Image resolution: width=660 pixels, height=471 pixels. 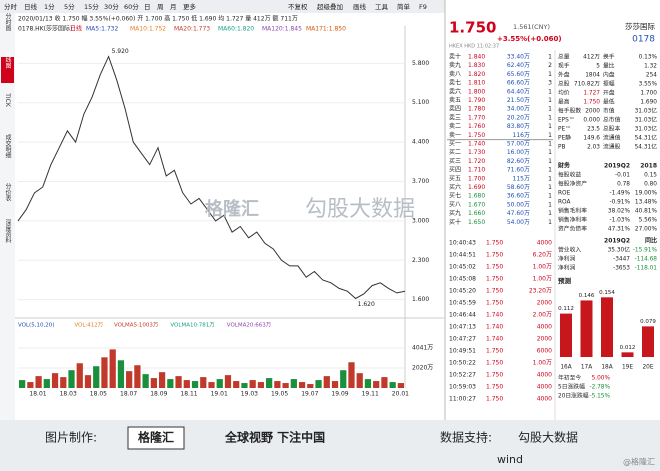 What do you see at coordinates (7, 61) in the screenshot?
I see `side-tab: K线图` at bounding box center [7, 61].